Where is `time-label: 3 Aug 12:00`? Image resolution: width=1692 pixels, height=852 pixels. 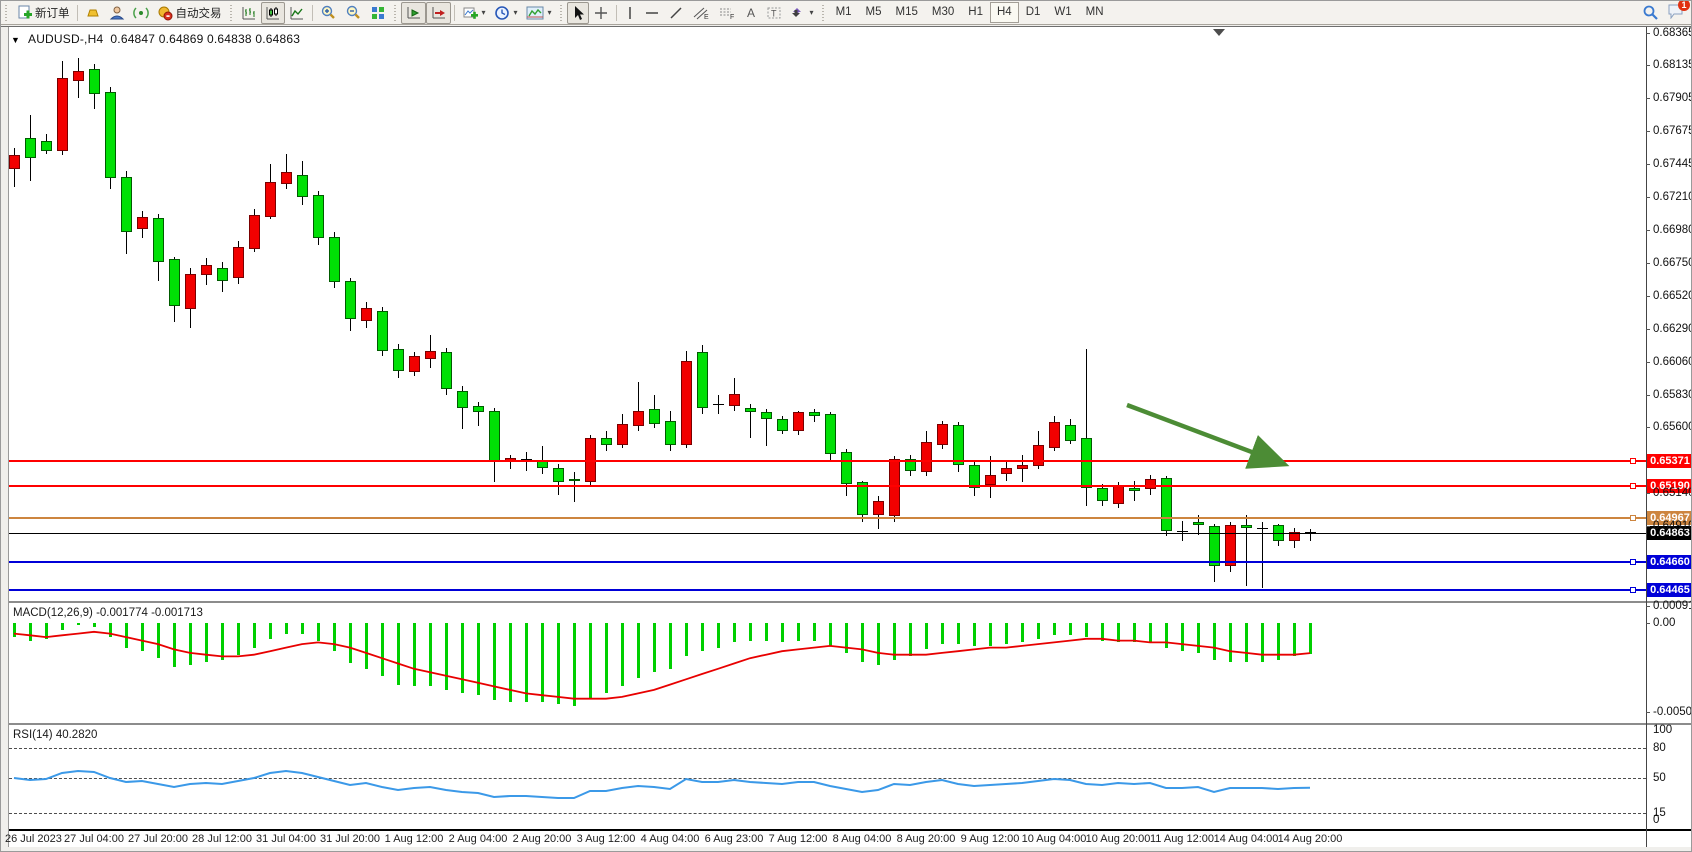 time-label: 3 Aug 12:00 is located at coordinates (606, 839).